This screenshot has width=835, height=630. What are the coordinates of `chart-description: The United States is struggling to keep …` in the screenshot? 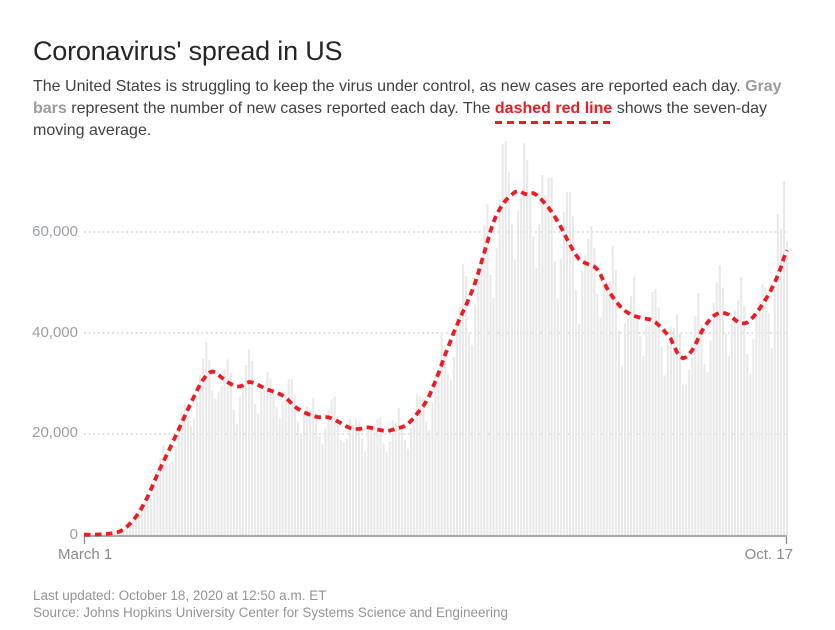 It's located at (416, 109).